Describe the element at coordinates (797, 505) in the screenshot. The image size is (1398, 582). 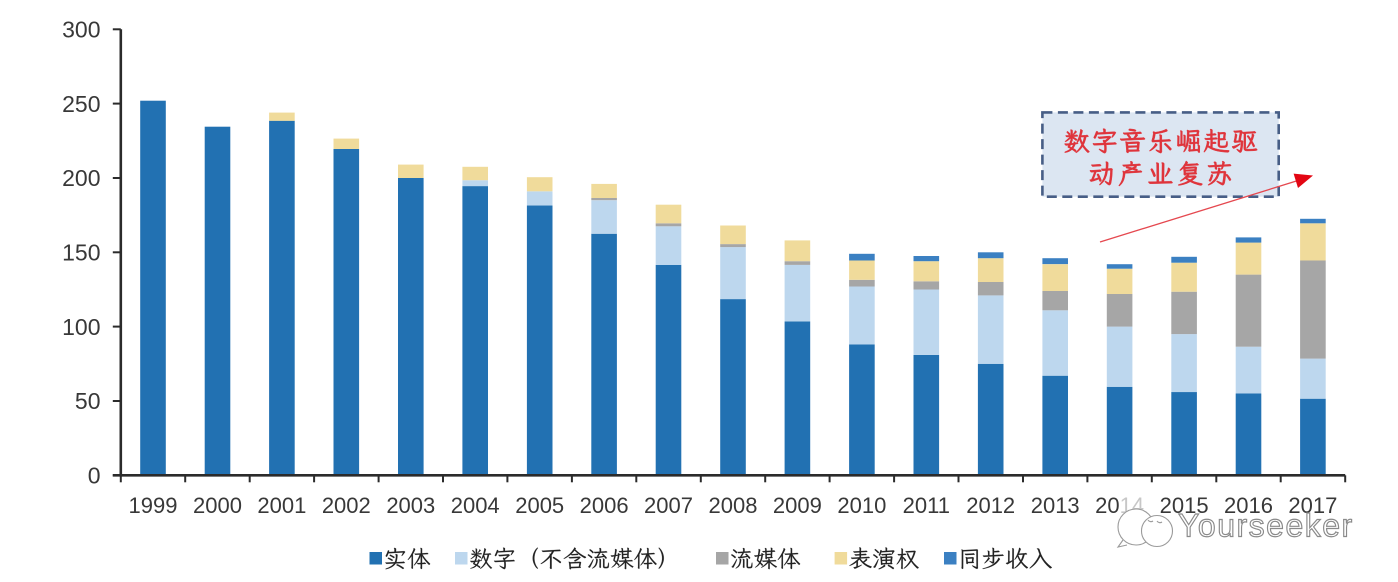
I see `svg-text: 2009` at that location.